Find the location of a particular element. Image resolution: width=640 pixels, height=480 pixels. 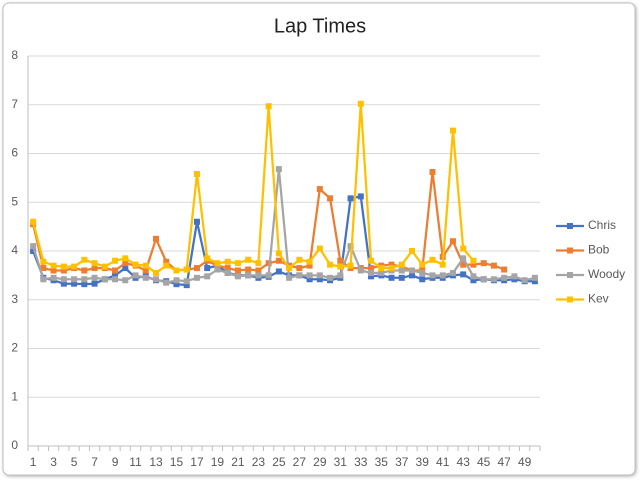

x-tick-label: 37 is located at coordinates (402, 462).